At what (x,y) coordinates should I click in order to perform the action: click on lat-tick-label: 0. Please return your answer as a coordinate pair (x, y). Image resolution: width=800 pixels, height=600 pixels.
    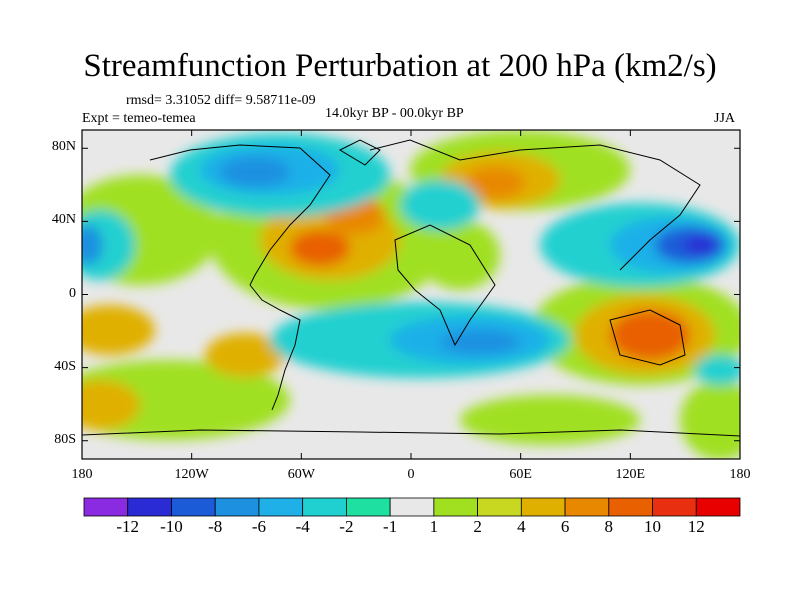
    Looking at the image, I should click on (72, 293).